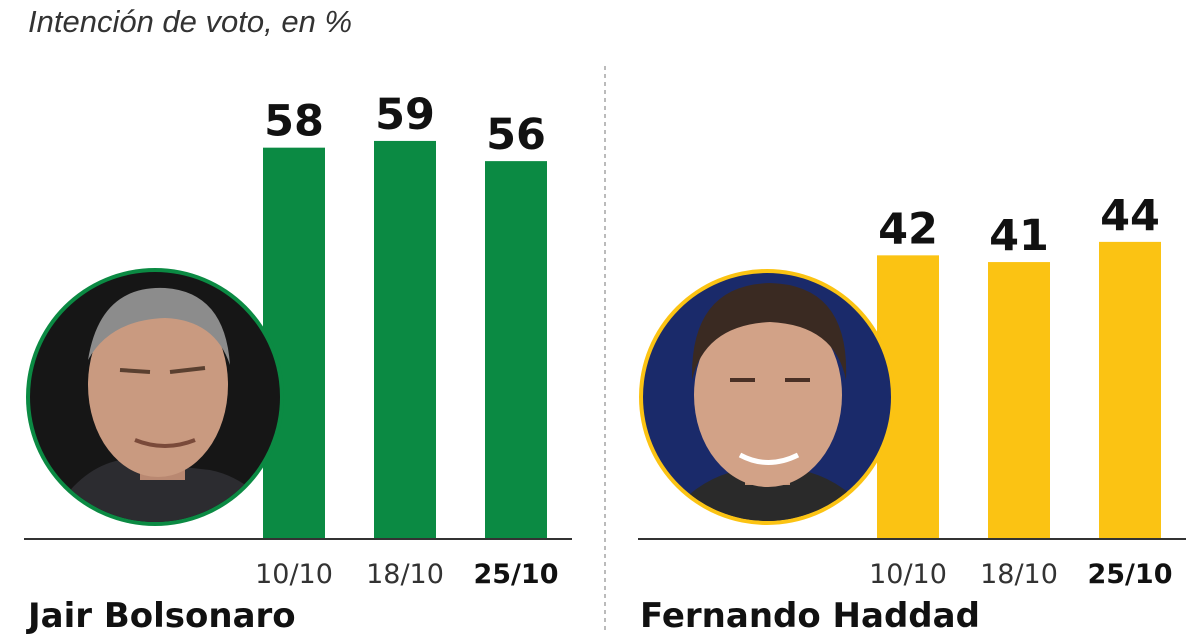 Image resolution: width=1200 pixels, height=636 pixels. I want to click on date-label-haddad-2: 25/10, so click(1129, 574).